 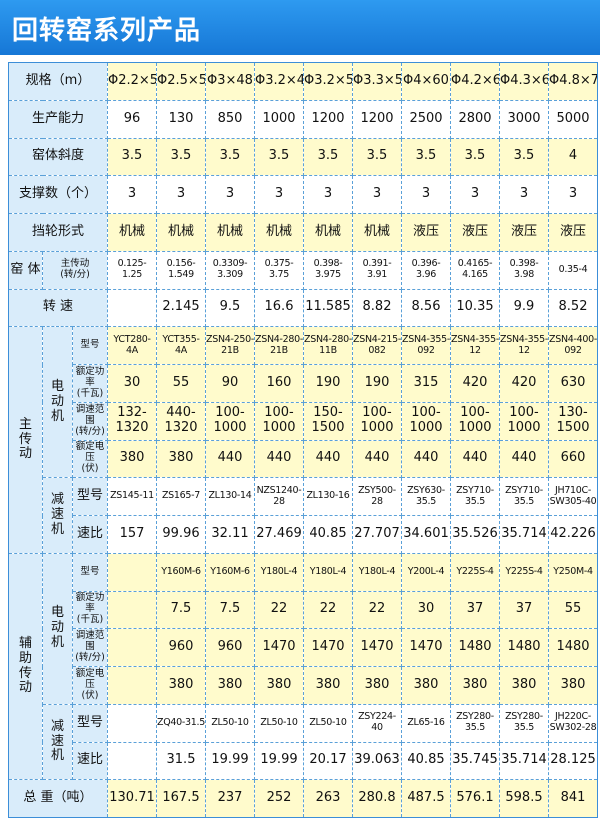 What do you see at coordinates (524, 572) in the screenshot?
I see `cell: Y225S-4` at bounding box center [524, 572].